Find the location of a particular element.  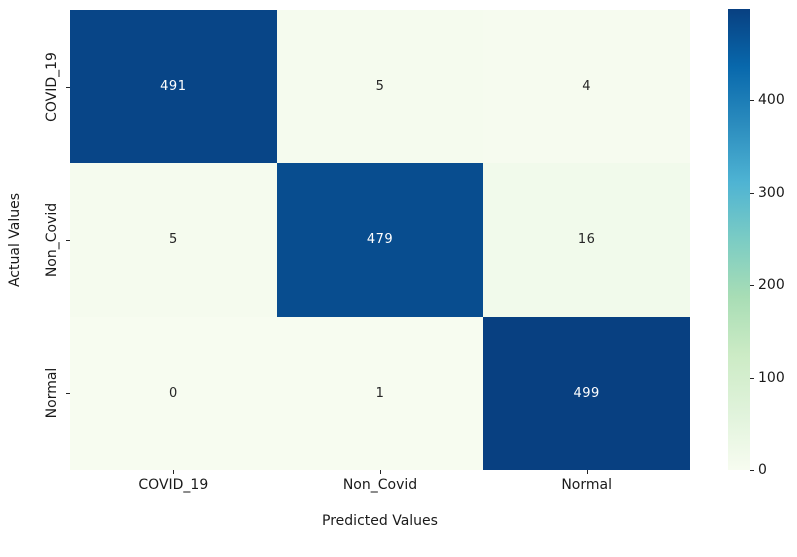

cell-annotation: 479 is located at coordinates (380, 240).